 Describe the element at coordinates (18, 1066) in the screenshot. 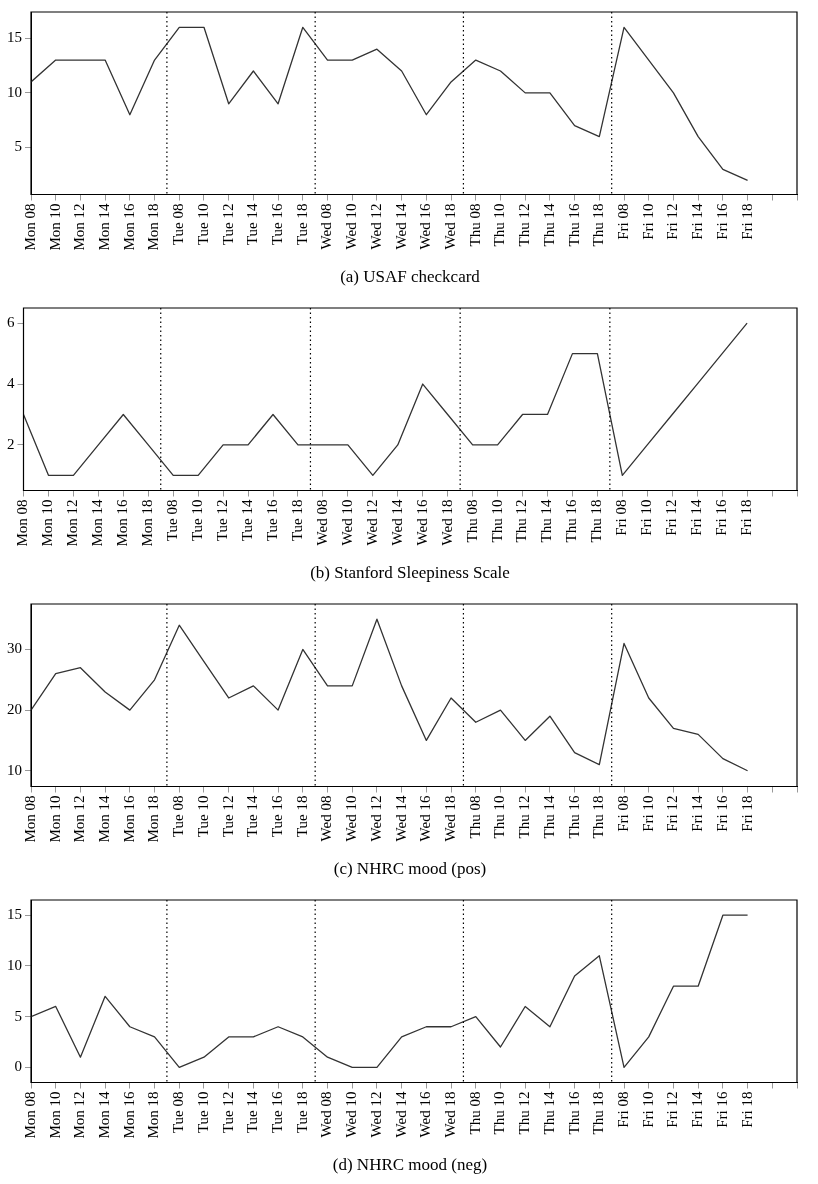

I see `y-tick-label: 0` at that location.